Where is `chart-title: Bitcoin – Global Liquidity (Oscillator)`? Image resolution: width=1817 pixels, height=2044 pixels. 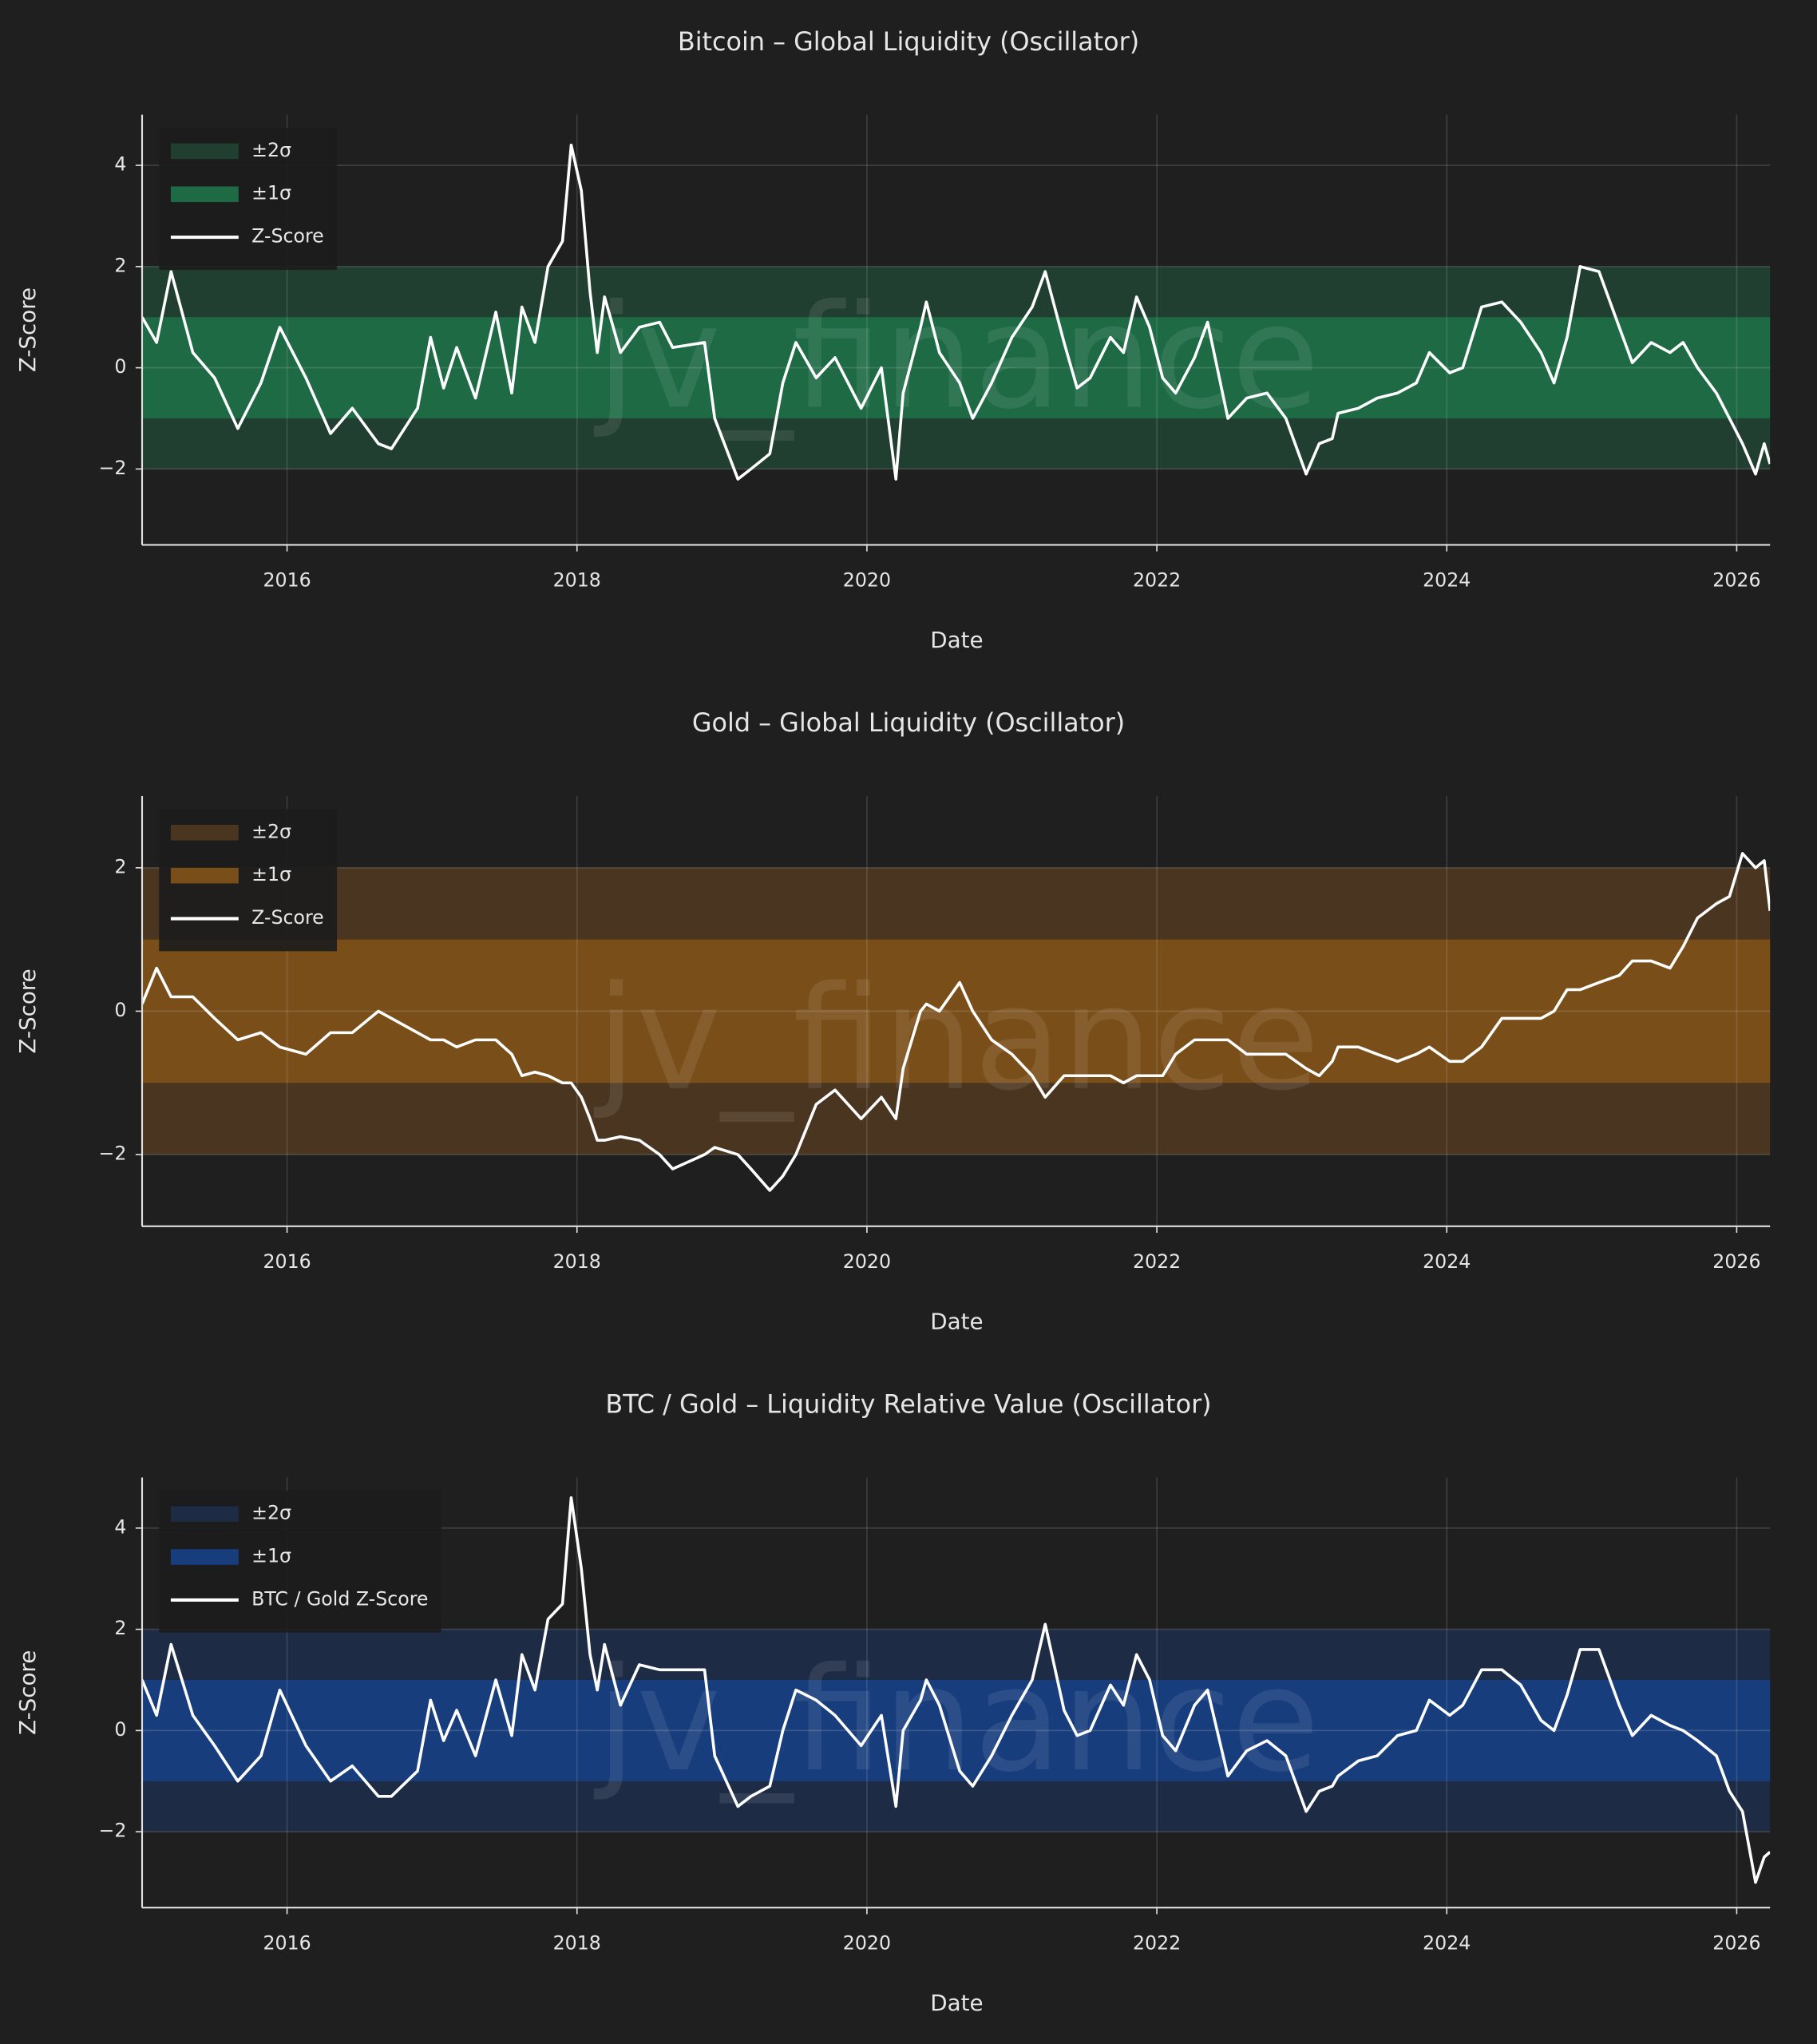
chart-title: Bitcoin – Global Liquidity (Oscillator) is located at coordinates (908, 41).